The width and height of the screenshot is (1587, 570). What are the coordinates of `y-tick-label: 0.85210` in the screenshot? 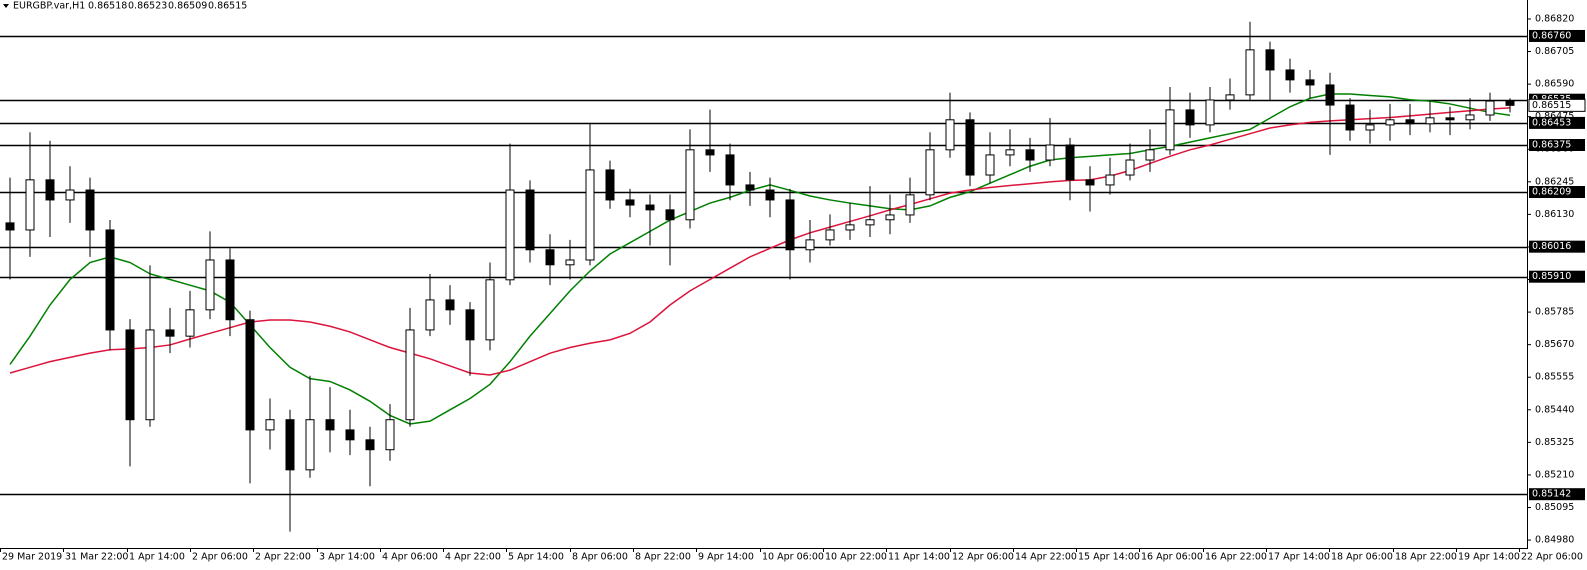 It's located at (1554, 474).